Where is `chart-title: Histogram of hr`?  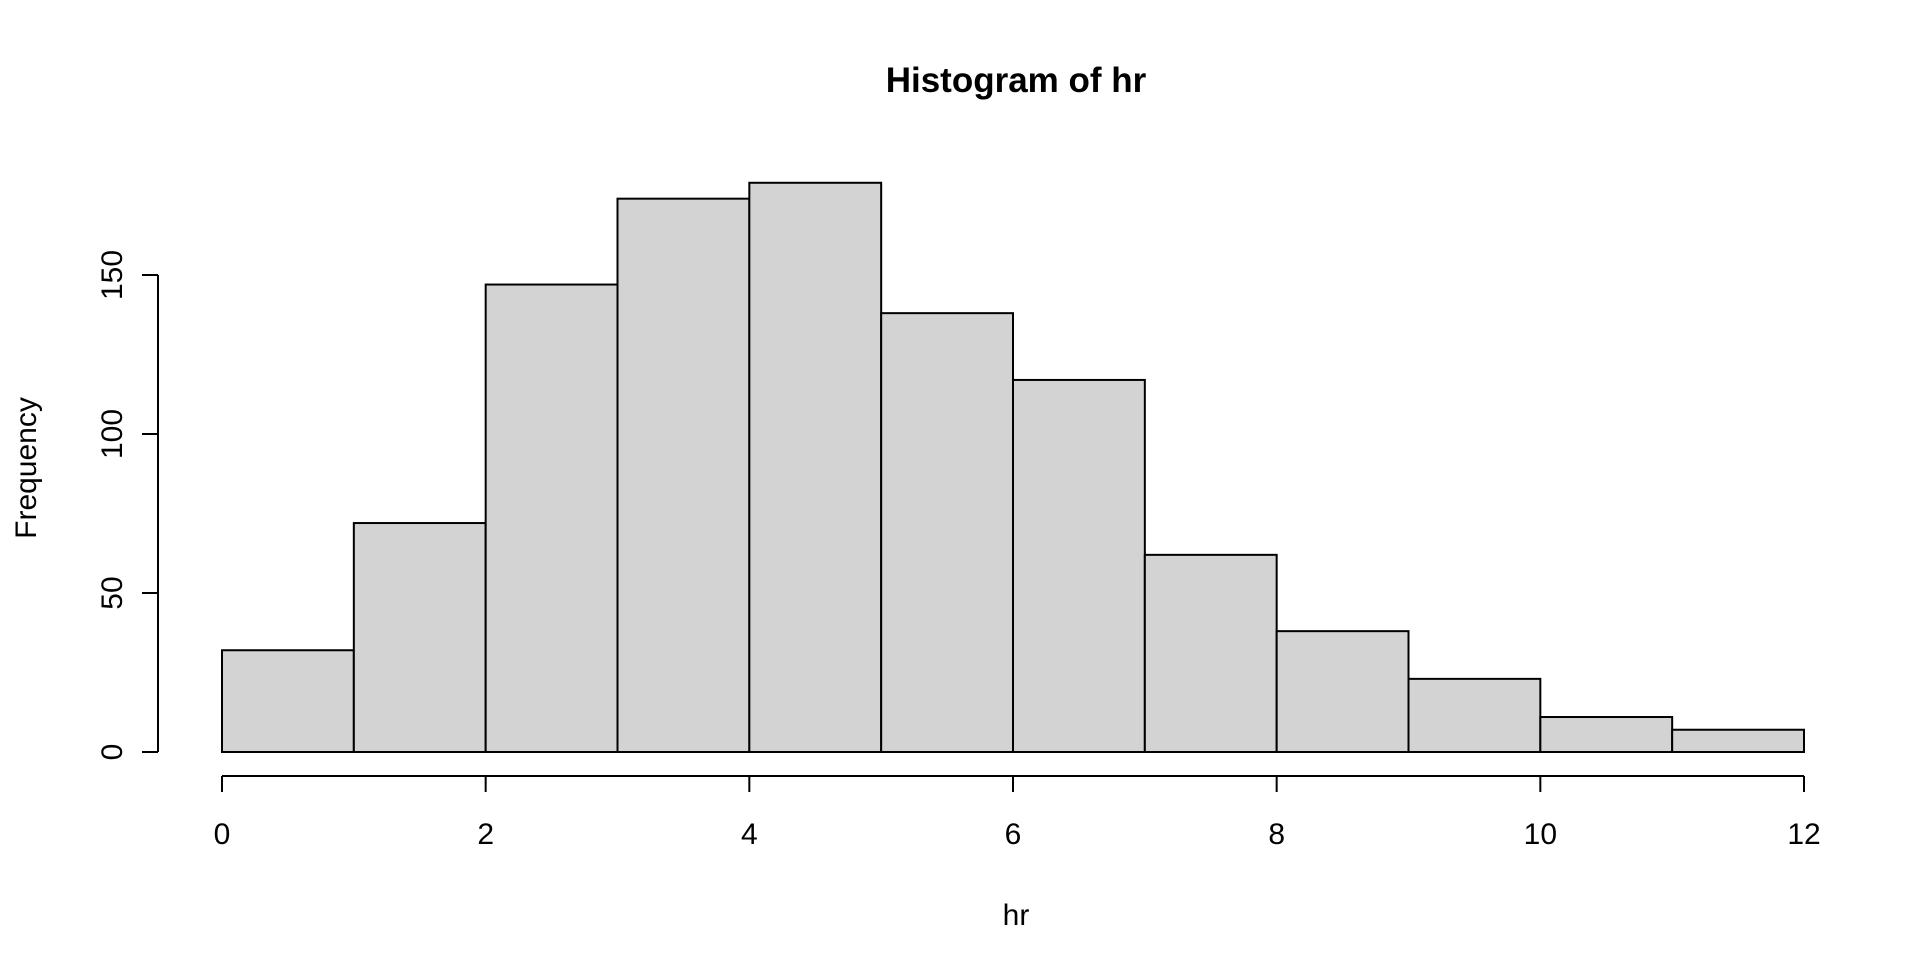
chart-title: Histogram of hr is located at coordinates (1016, 80).